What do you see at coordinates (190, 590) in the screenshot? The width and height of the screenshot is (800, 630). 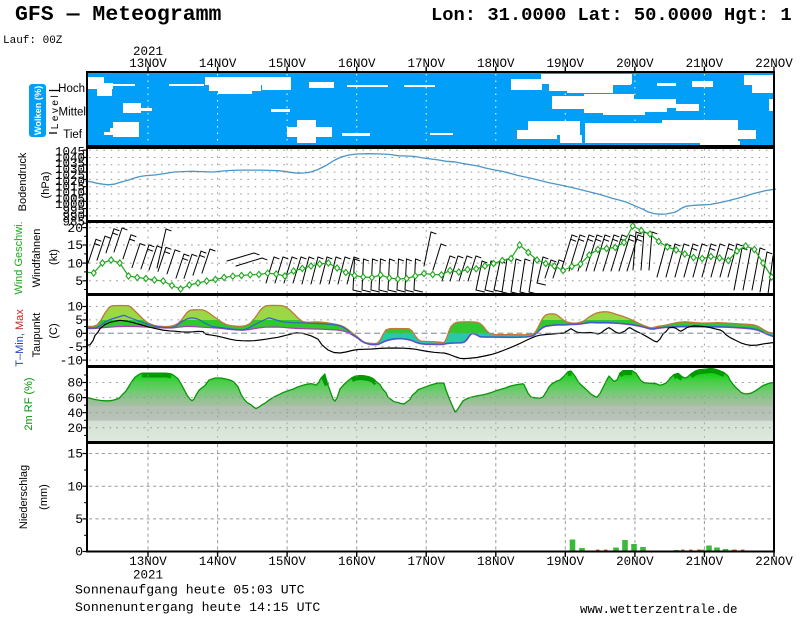 I see `svg-text: Sonnenaufgang heute 05:03 UTC` at bounding box center [190, 590].